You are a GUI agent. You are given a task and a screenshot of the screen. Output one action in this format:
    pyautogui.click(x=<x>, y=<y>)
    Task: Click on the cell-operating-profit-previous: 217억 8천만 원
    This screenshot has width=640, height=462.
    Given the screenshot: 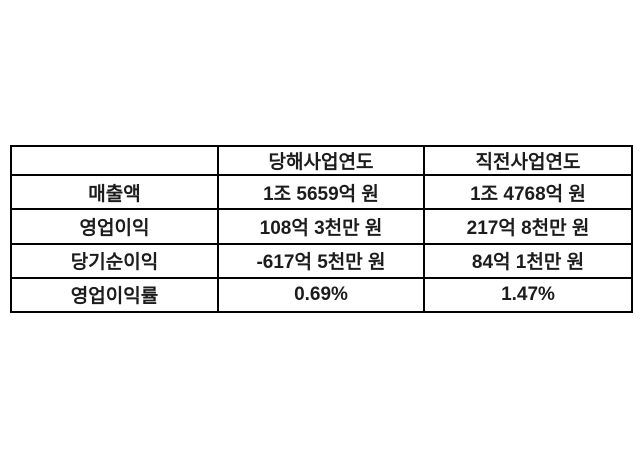 What is the action you would take?
    pyautogui.click(x=528, y=226)
    